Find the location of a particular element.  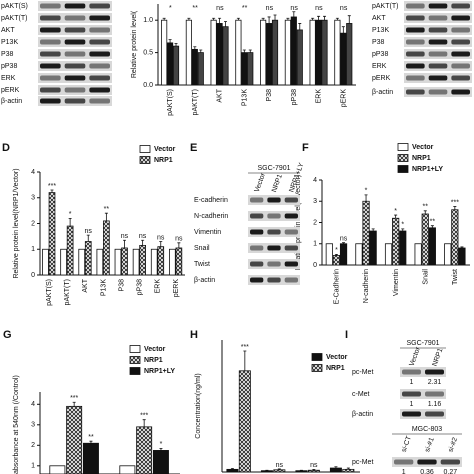

x-tick-label: P13K is located at coordinates (244, 97).